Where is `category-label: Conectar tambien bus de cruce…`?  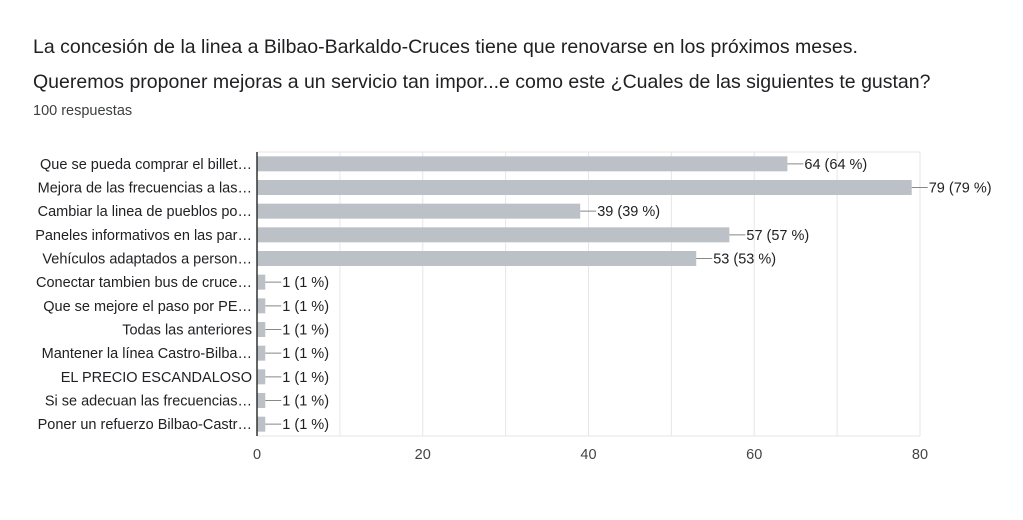
category-label: Conectar tambien bus de cruce… is located at coordinates (144, 283).